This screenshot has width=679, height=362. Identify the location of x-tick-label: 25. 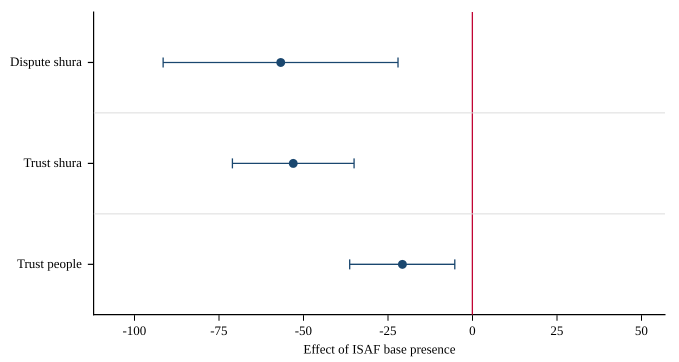
(557, 330).